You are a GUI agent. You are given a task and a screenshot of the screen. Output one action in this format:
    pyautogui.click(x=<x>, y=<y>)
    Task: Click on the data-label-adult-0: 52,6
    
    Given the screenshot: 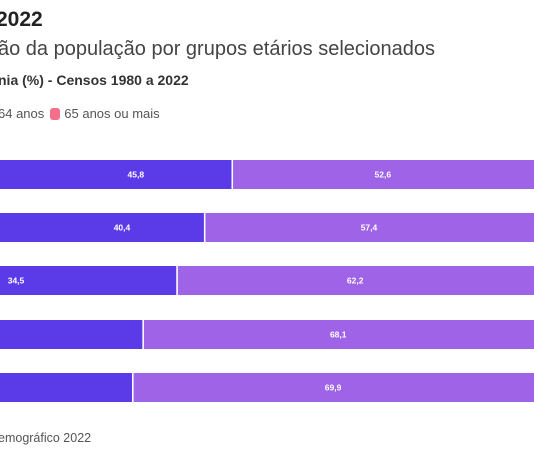 What is the action you would take?
    pyautogui.click(x=383, y=175)
    